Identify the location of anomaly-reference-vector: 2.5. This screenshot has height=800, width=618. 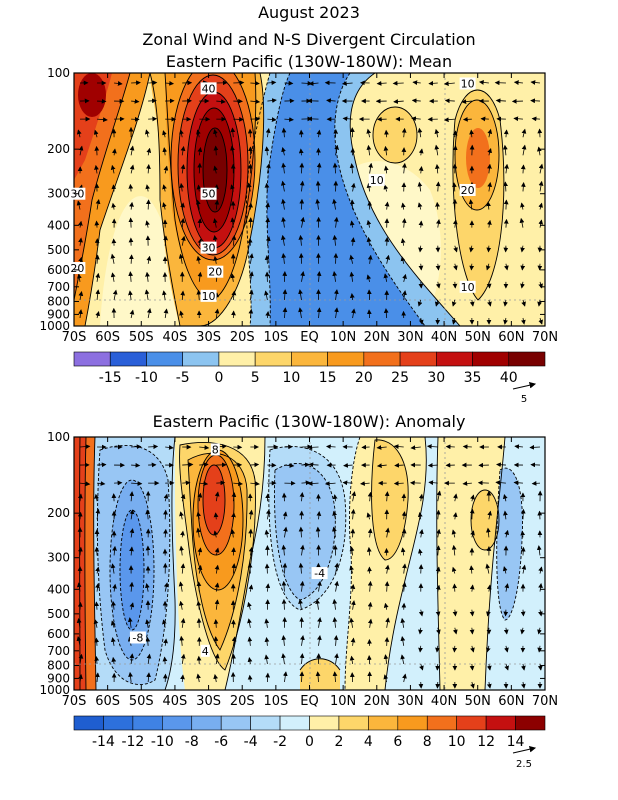
(524, 758).